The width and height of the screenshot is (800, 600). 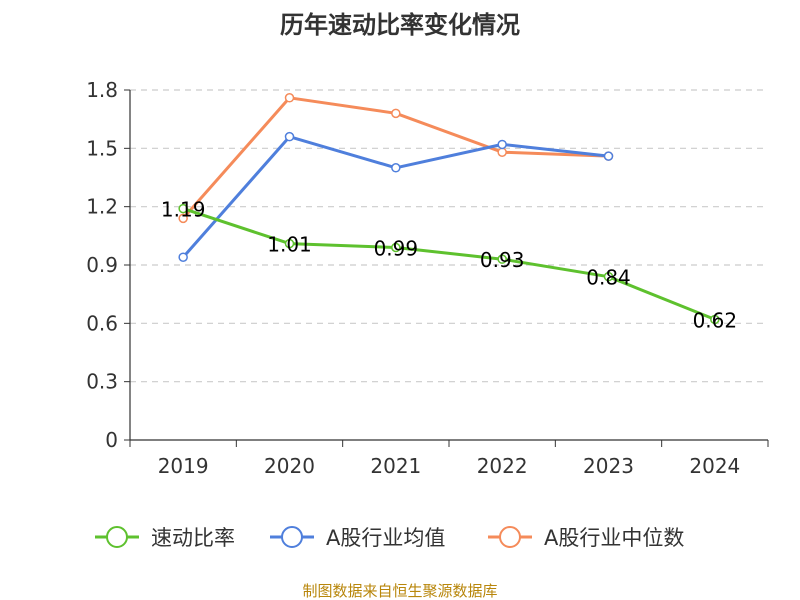 I want to click on data-label: 0.93, so click(x=502, y=260).